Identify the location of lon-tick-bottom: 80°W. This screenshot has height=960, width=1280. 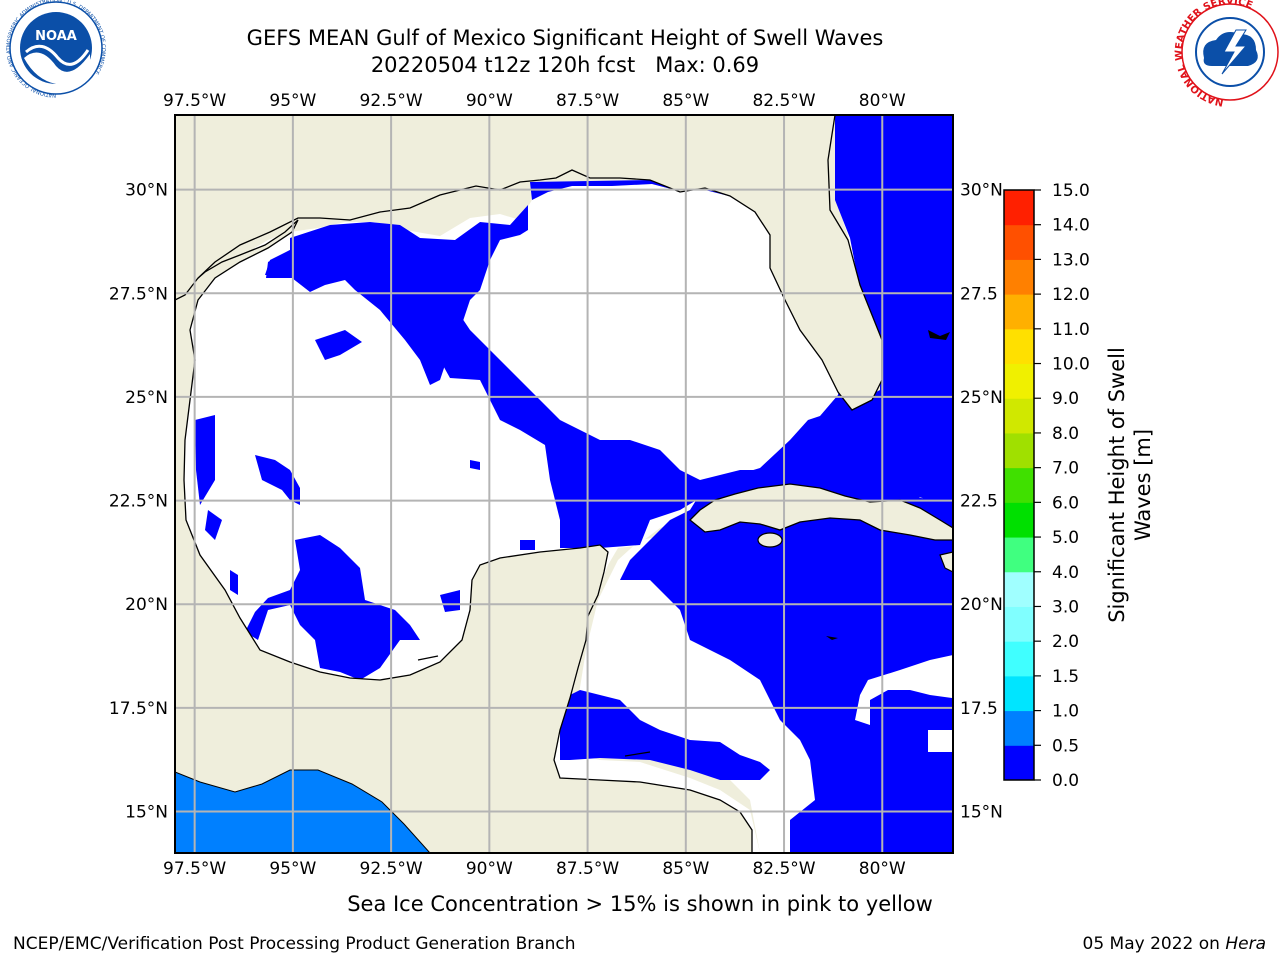
(882, 869).